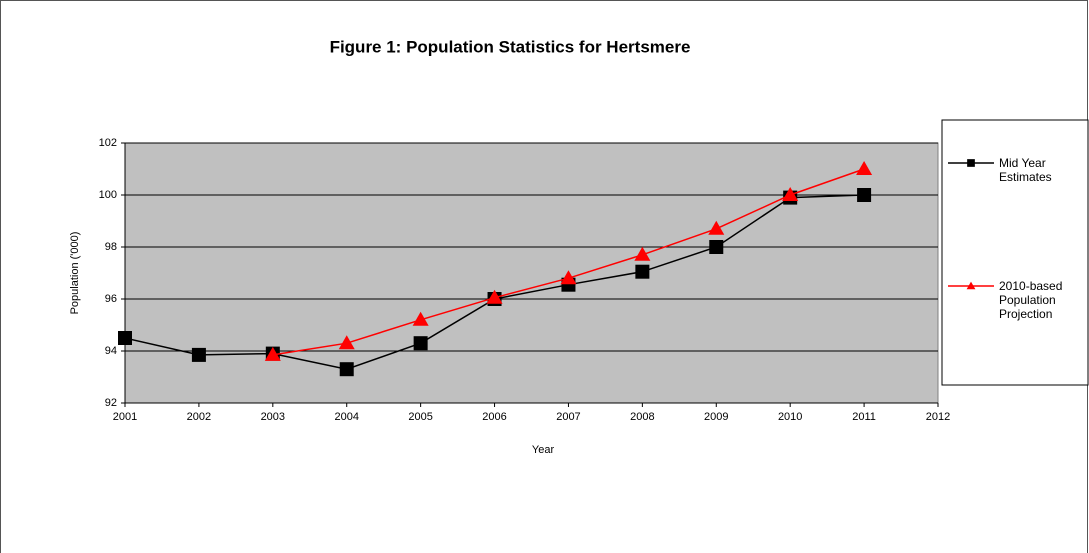 This screenshot has width=1089, height=553. What do you see at coordinates (420, 417) in the screenshot?
I see `x-tick-label: 2005` at bounding box center [420, 417].